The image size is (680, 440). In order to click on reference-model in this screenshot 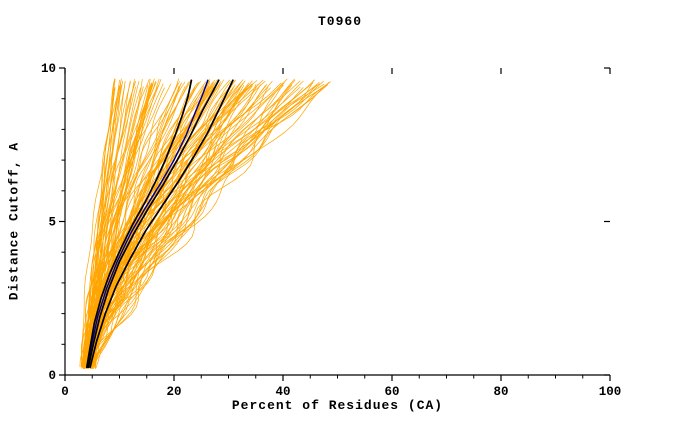, I will do `click(147, 224)`.